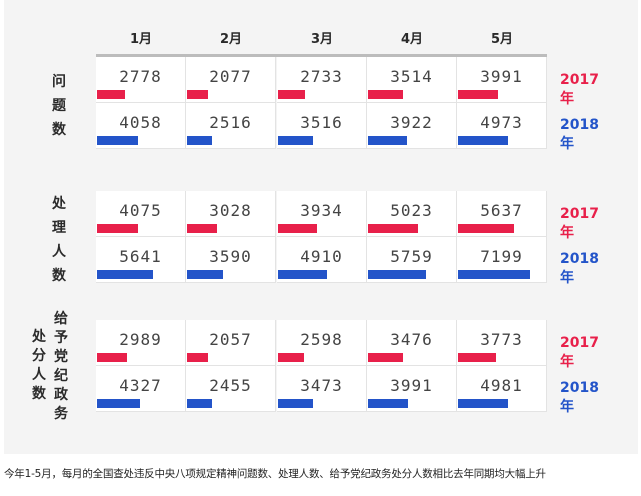  I want to click on group-label: 处理人数, so click(59, 240).